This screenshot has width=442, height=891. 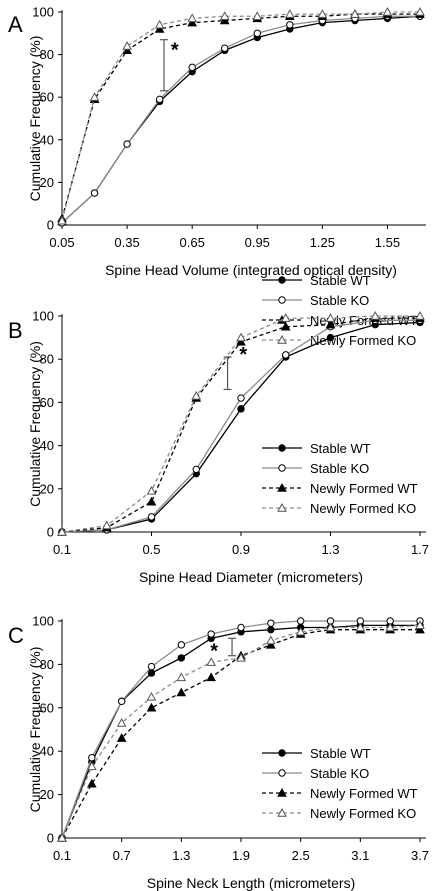 I want to click on x-tick-label: 1.9, so click(x=241, y=855).